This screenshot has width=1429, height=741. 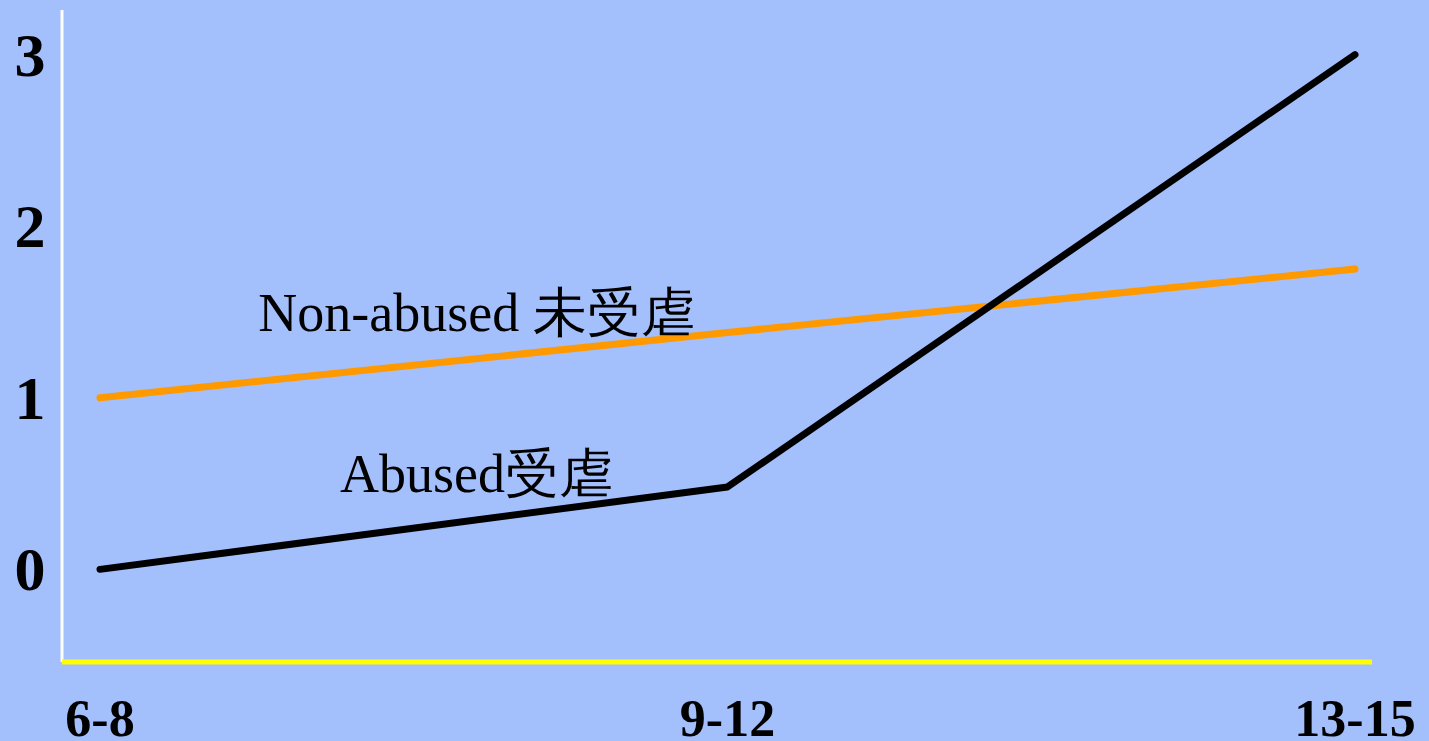 I want to click on y-tick-label: 0, so click(x=30, y=569).